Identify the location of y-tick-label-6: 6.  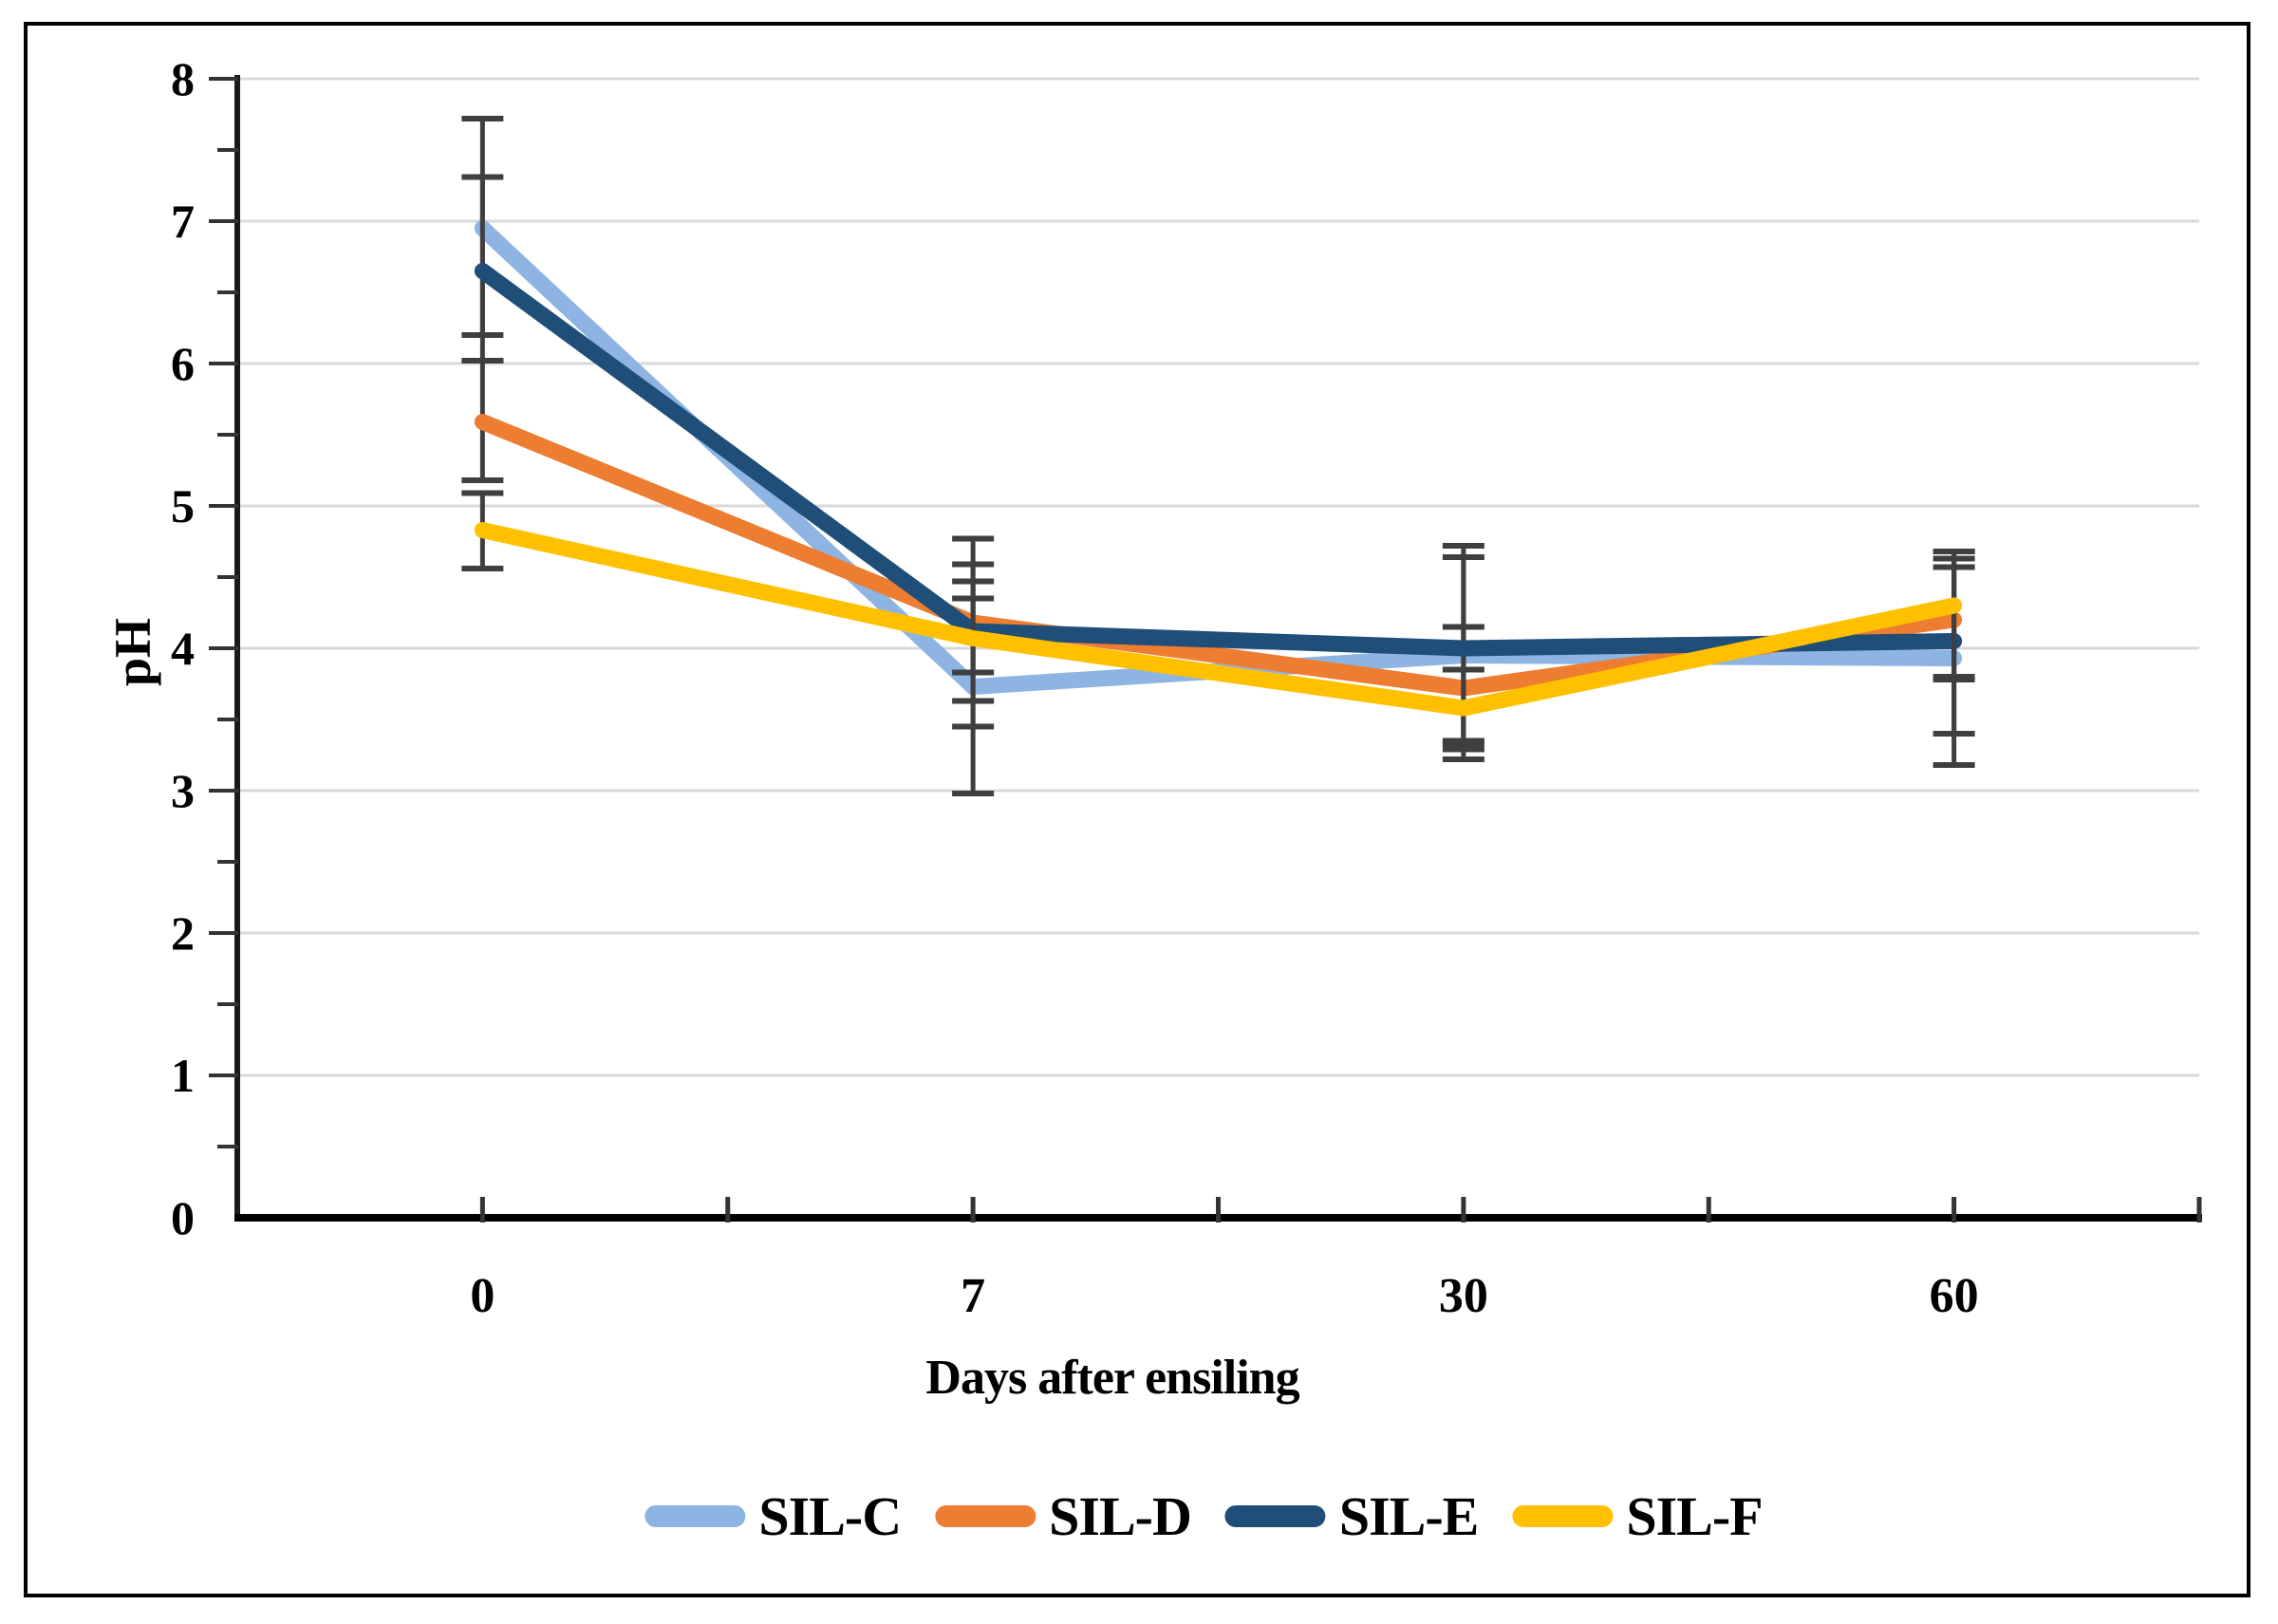
(183, 363).